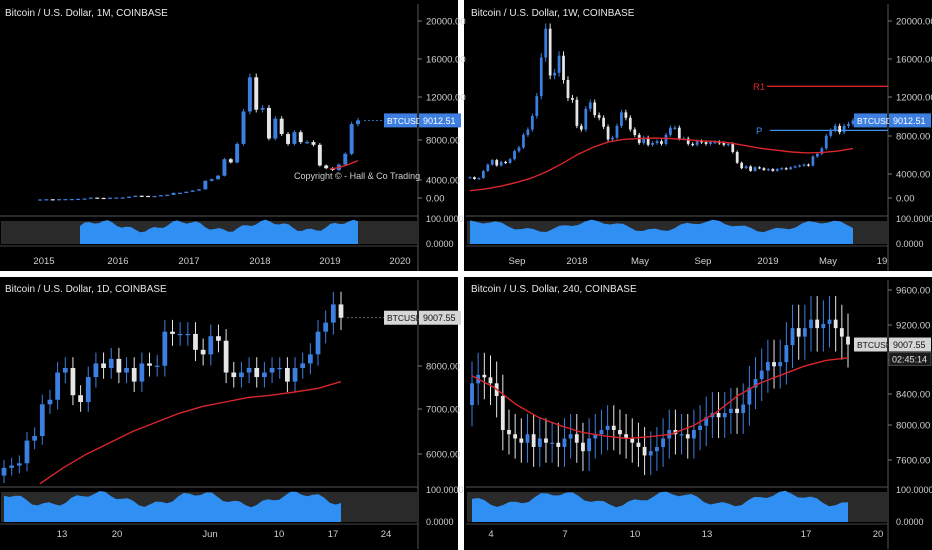 The width and height of the screenshot is (932, 550). Describe the element at coordinates (443, 455) in the screenshot. I see `price-tick-label: 6000.00` at that location.